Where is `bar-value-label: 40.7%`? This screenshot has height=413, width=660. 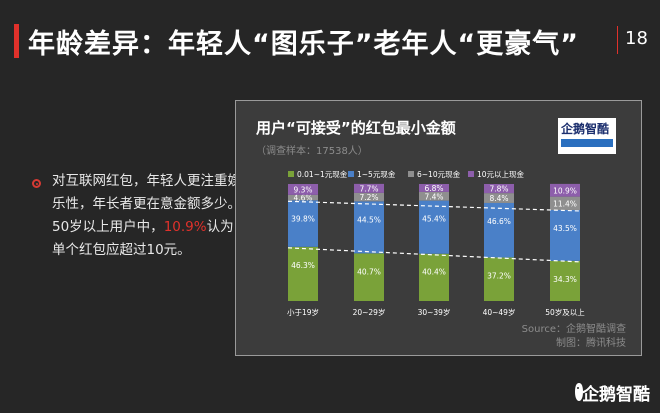 bar-value-label: 40.7% is located at coordinates (369, 271).